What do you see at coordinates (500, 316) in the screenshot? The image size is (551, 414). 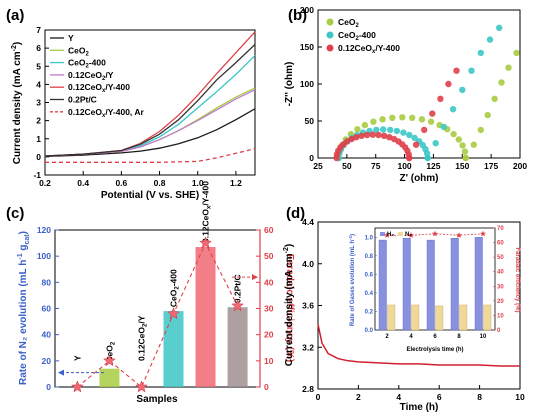 I see `inset-ytick2-label: 10` at bounding box center [500, 316].